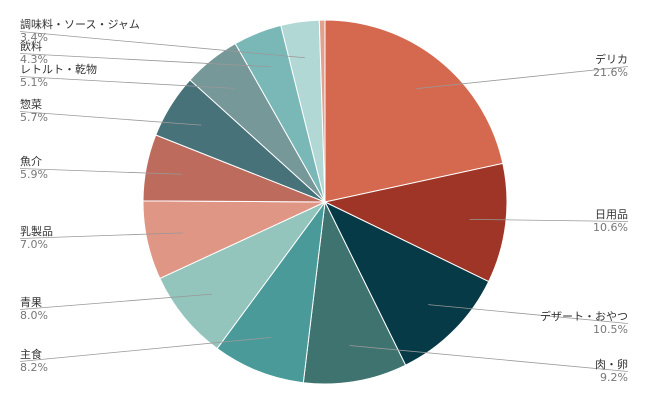  Describe the element at coordinates (34, 367) in the screenshot. I see `slice-value-label: 8.2%` at that location.